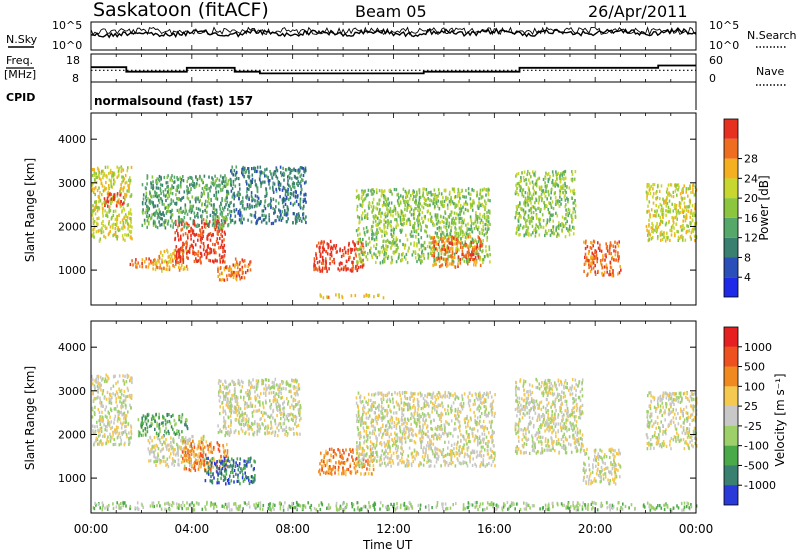 This screenshot has width=800, height=554. I want to click on colorbar-segment, so click(731, 227).